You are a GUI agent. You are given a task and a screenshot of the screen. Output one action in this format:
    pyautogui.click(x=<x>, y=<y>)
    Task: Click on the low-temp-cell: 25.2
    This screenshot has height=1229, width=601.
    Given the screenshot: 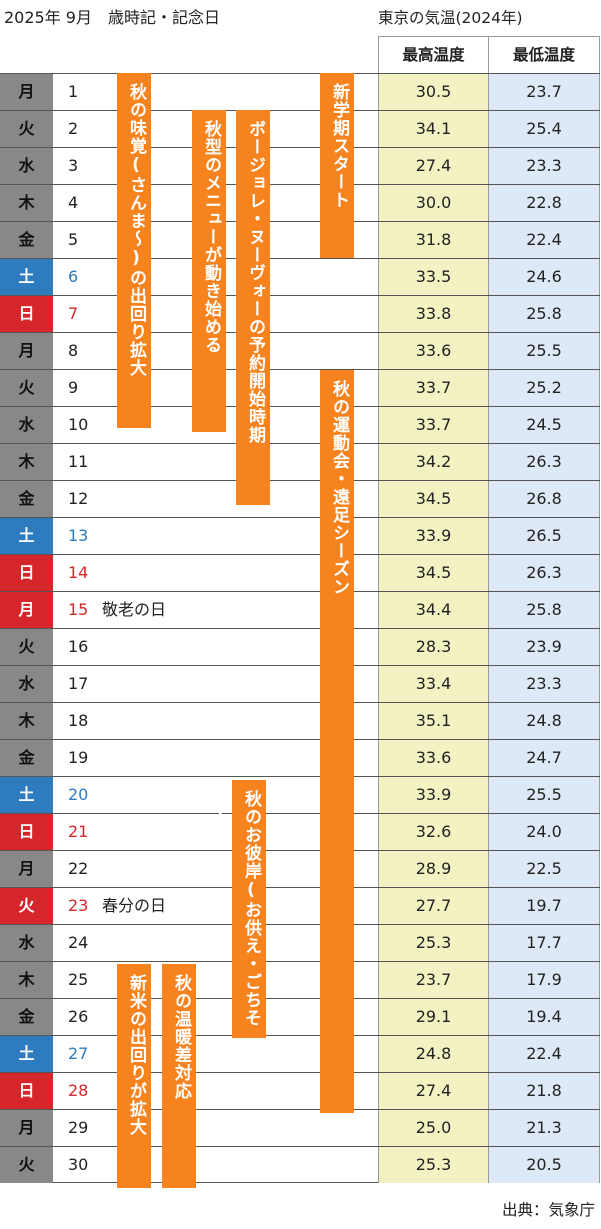 What is the action you would take?
    pyautogui.click(x=544, y=388)
    